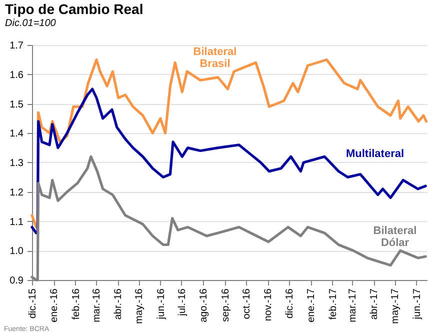 The height and width of the screenshot is (336, 444). Describe the element at coordinates (352, 305) in the screenshot. I see `x-tick-label: mar.-17` at that location.